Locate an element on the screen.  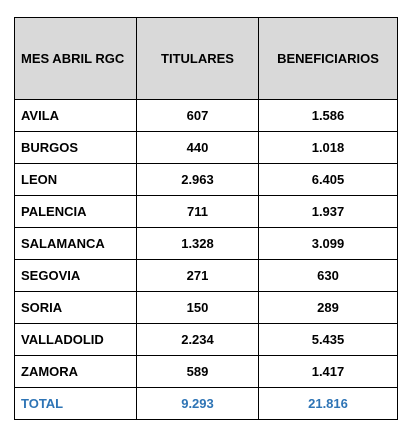
cell-value: 1.417 is located at coordinates (328, 371).